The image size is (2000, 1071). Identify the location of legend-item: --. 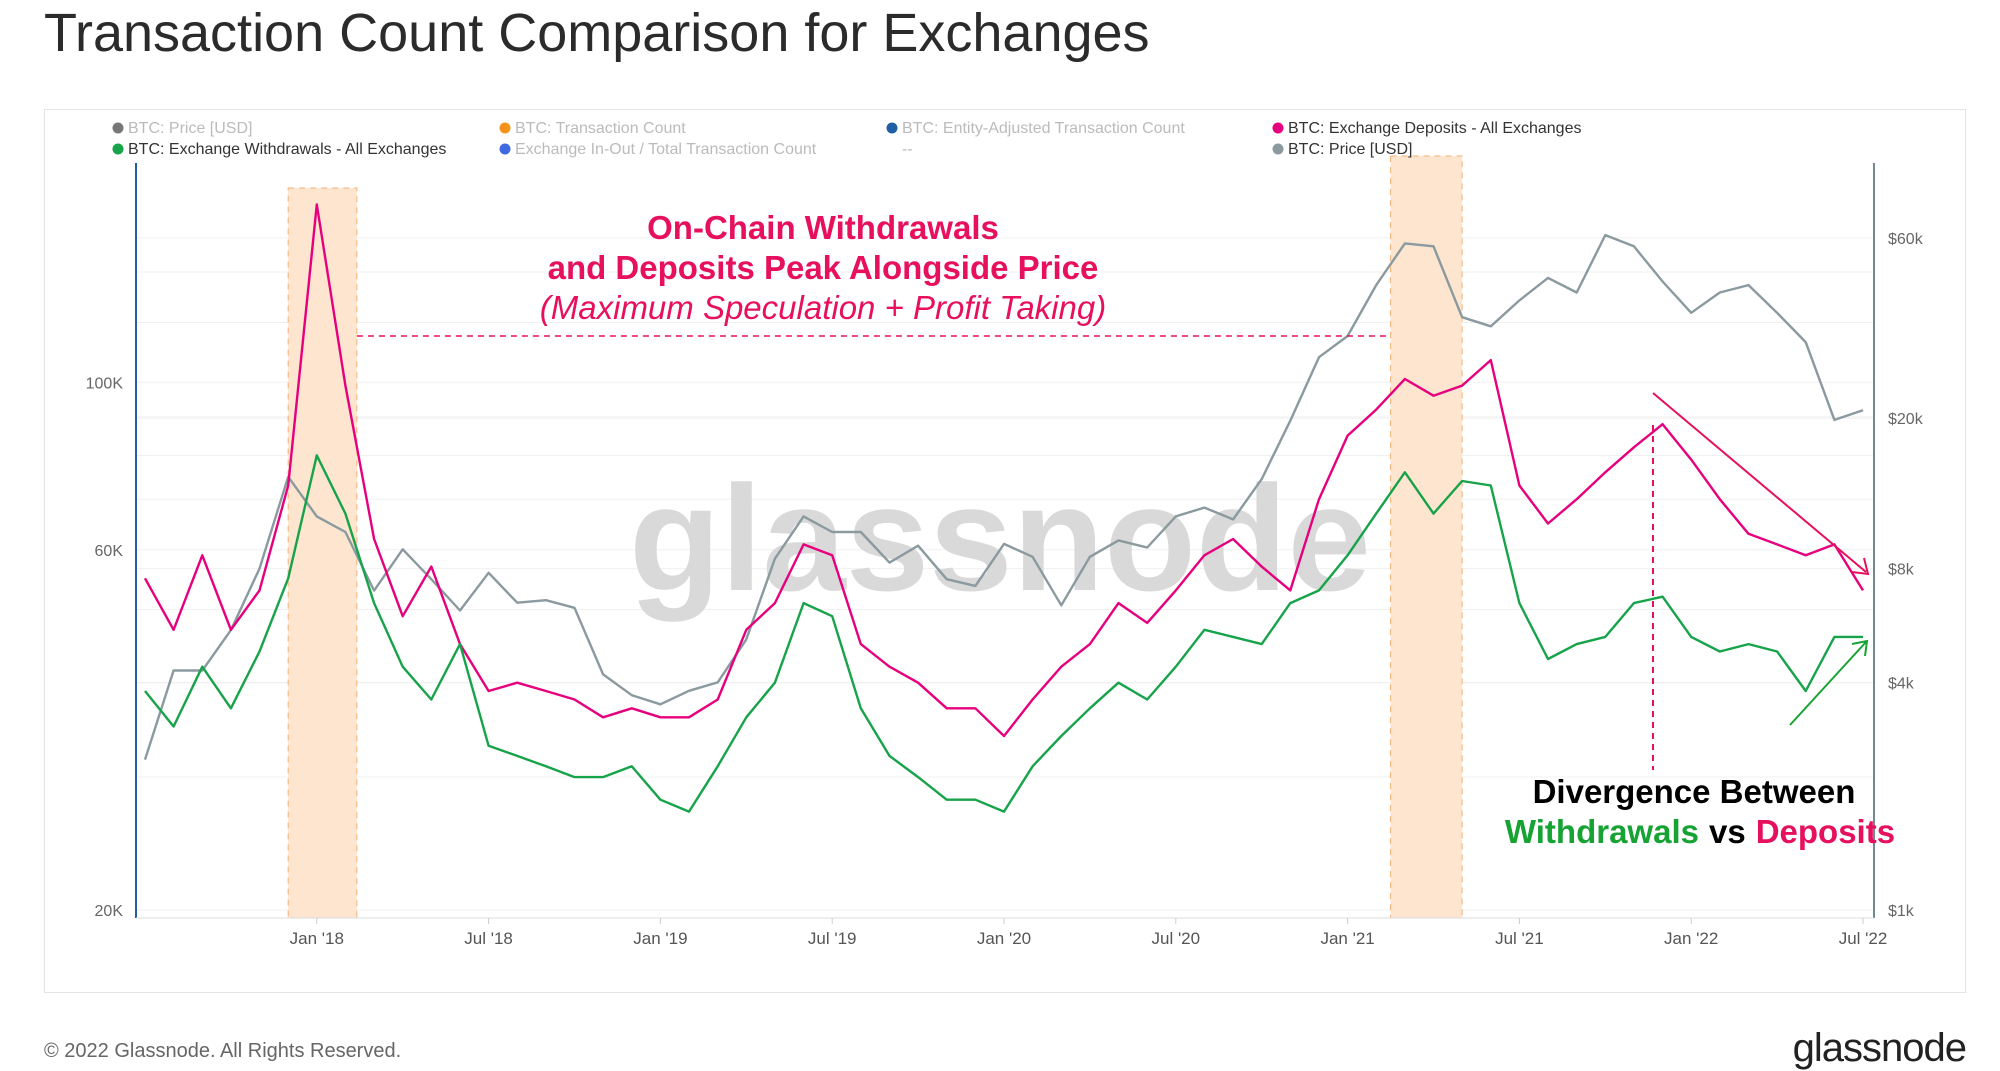
(907, 149).